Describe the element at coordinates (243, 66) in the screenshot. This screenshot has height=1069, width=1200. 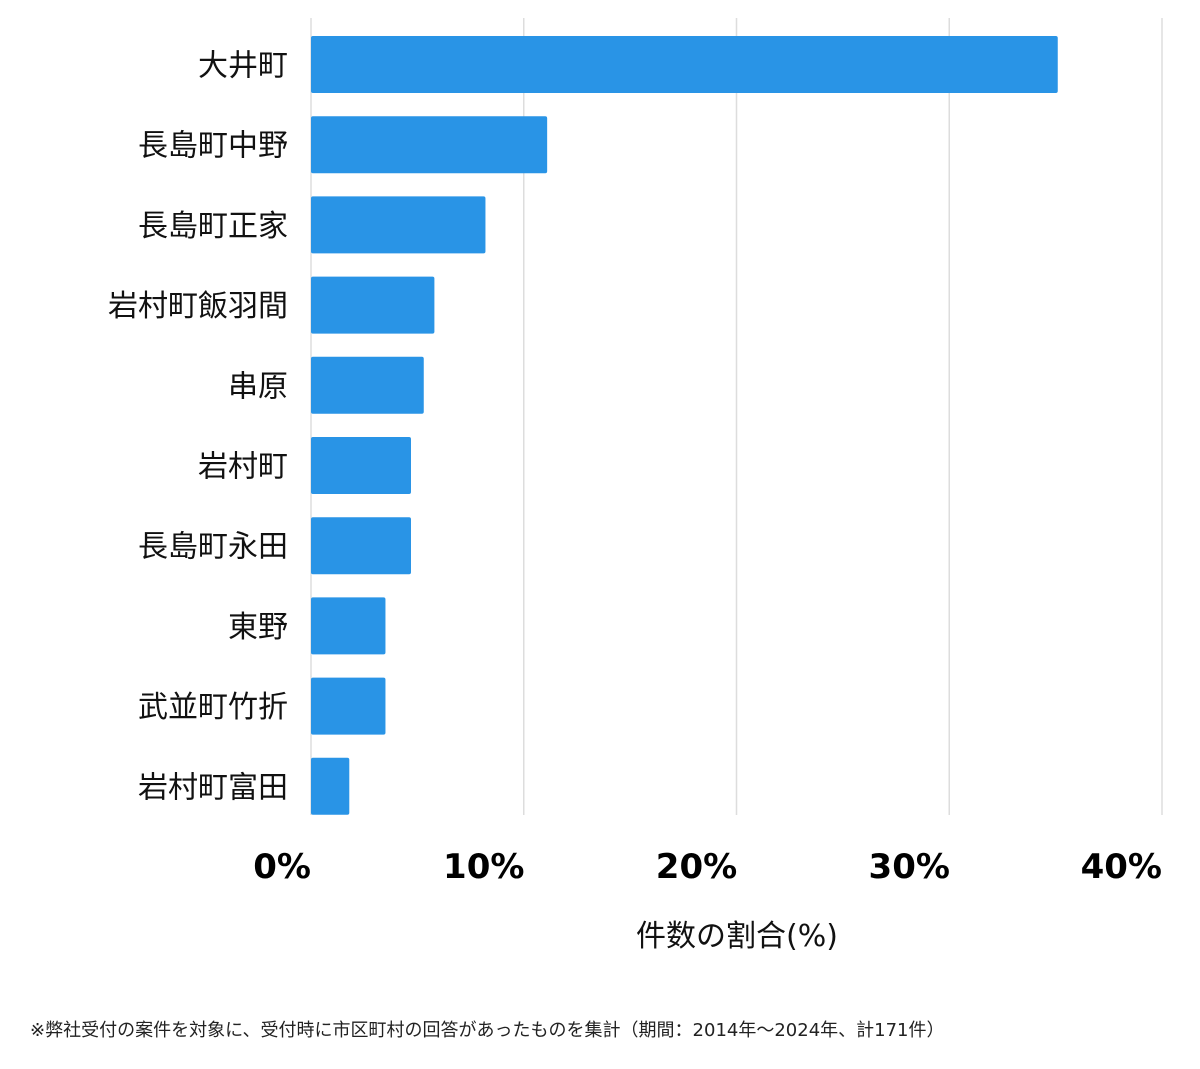
I see `category-label: 大井町` at that location.